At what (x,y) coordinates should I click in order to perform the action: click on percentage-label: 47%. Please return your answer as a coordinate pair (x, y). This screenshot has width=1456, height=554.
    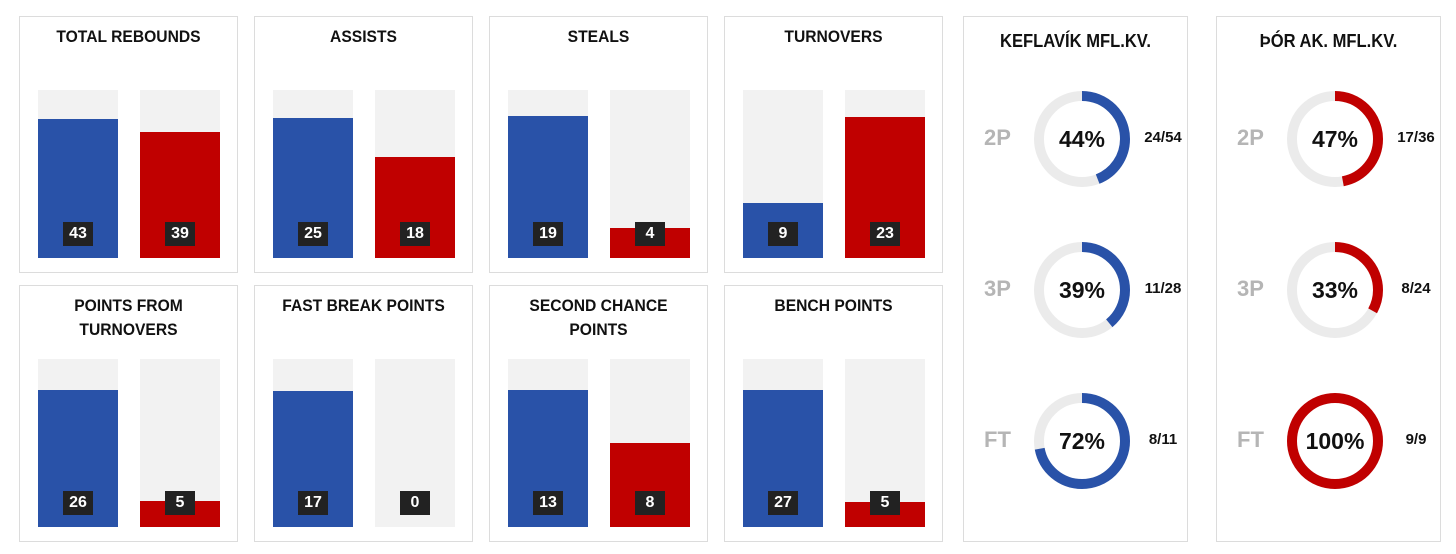
    Looking at the image, I should click on (1335, 139).